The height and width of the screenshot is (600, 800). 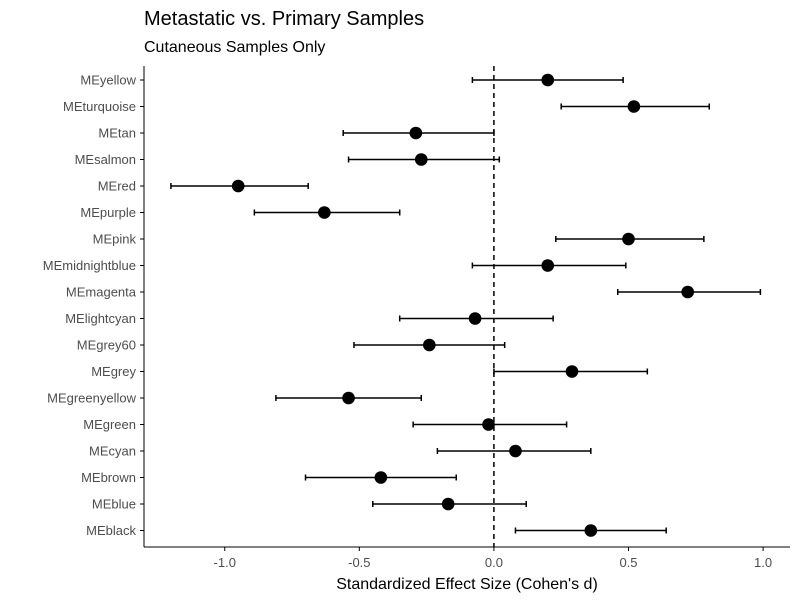 What do you see at coordinates (763, 562) in the screenshot?
I see `x-tick-label: 1.0` at bounding box center [763, 562].